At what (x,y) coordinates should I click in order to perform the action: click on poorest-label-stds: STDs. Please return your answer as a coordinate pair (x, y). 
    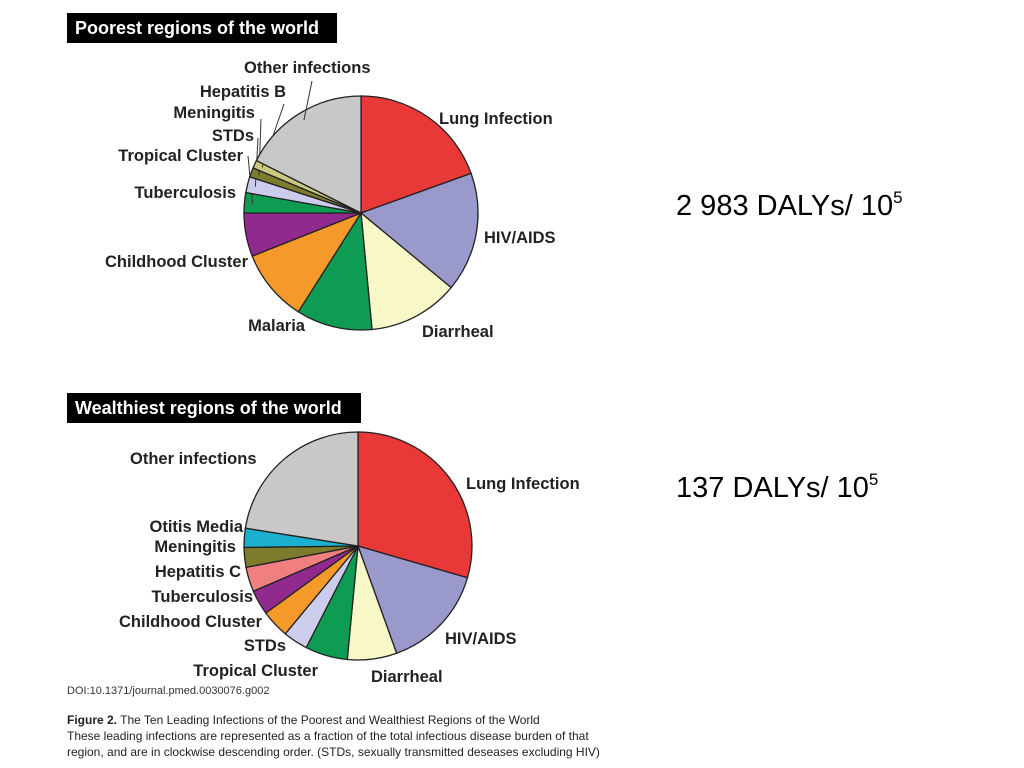
    Looking at the image, I should click on (233, 136).